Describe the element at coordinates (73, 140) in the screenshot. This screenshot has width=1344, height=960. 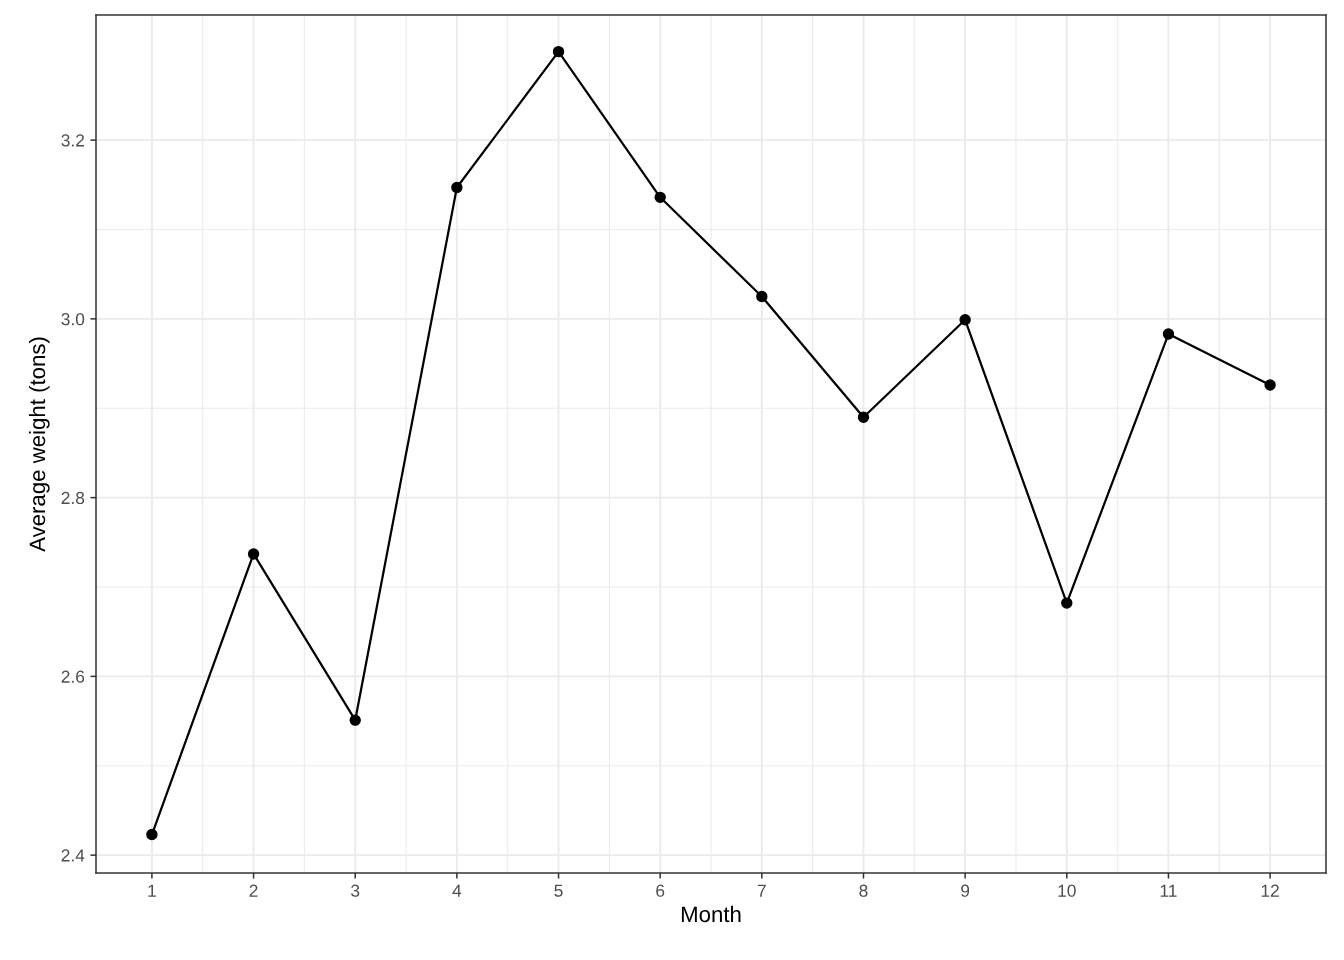
I see `y-tick-label: 3.2` at that location.